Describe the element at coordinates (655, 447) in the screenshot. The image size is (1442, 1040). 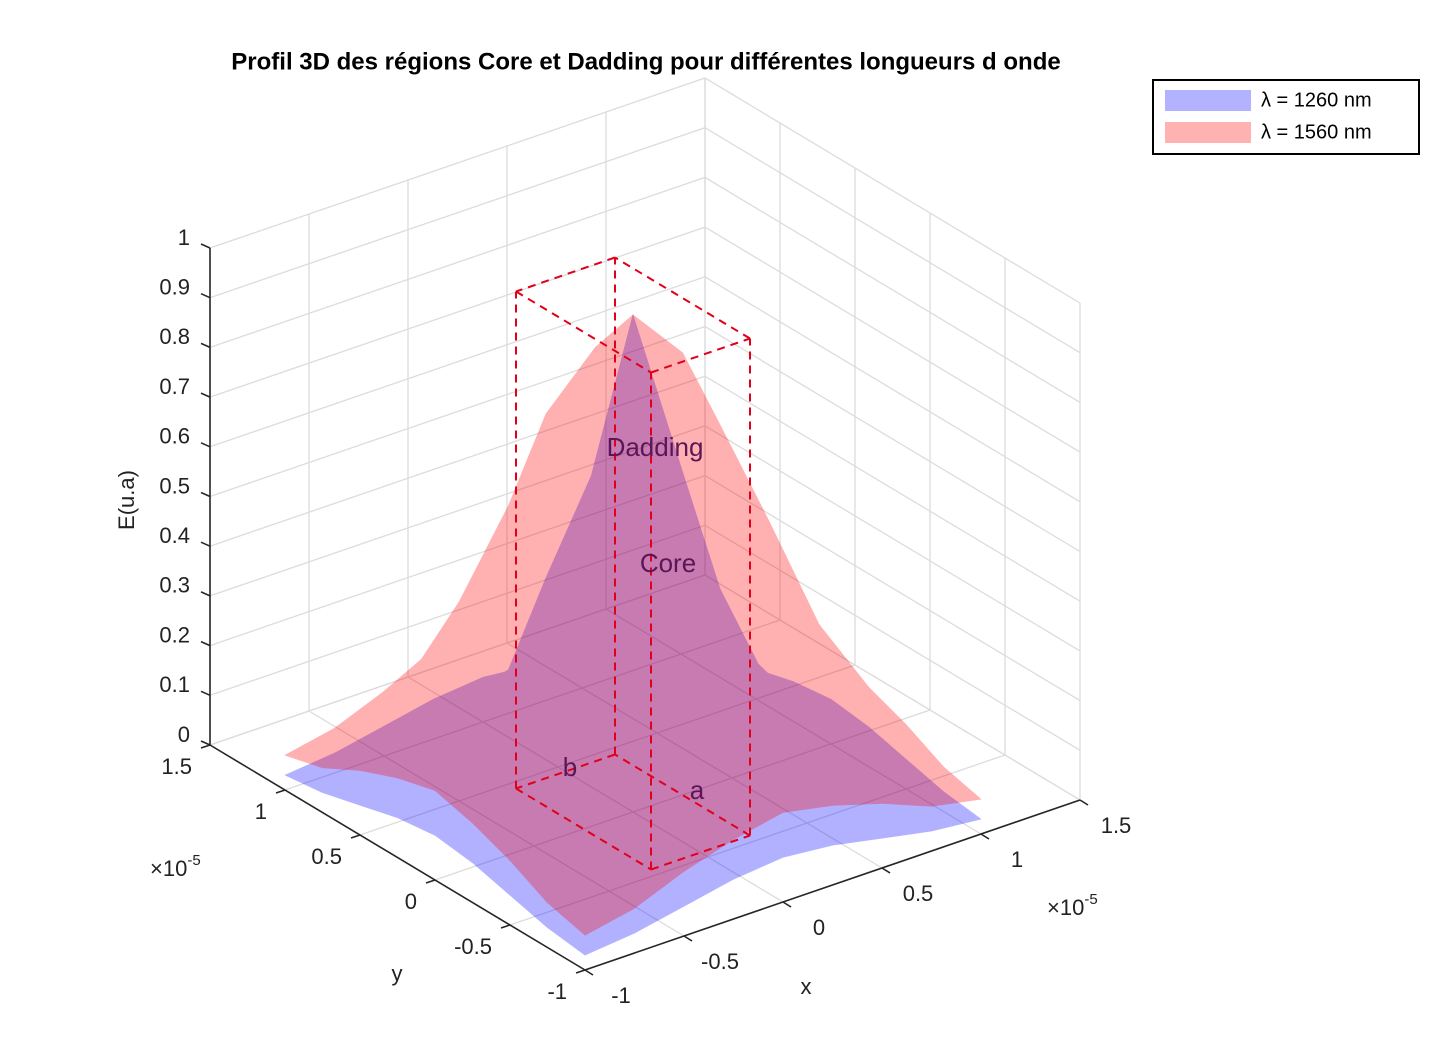
I see `annotation: Dadding` at that location.